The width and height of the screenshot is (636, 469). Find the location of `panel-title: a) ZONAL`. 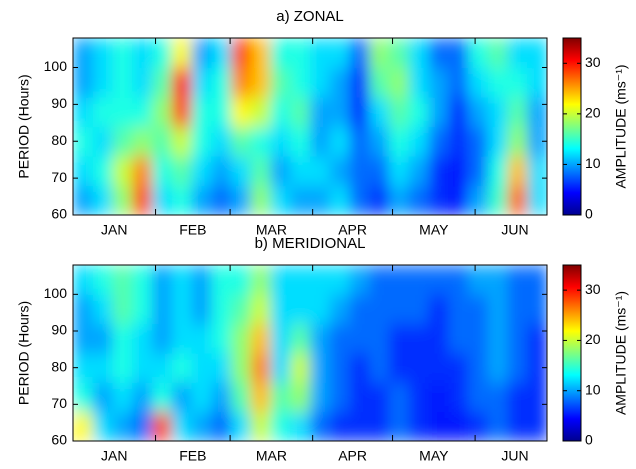

panel-title: a) ZONAL is located at coordinates (310, 16).